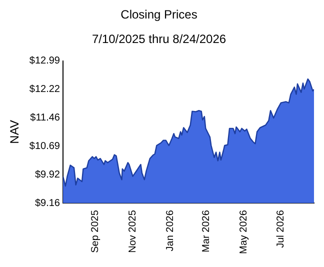 This screenshot has width=324, height=267. I want to click on chart-subtitle: 7/10/2025 thru 8/24/2026, so click(159, 39).